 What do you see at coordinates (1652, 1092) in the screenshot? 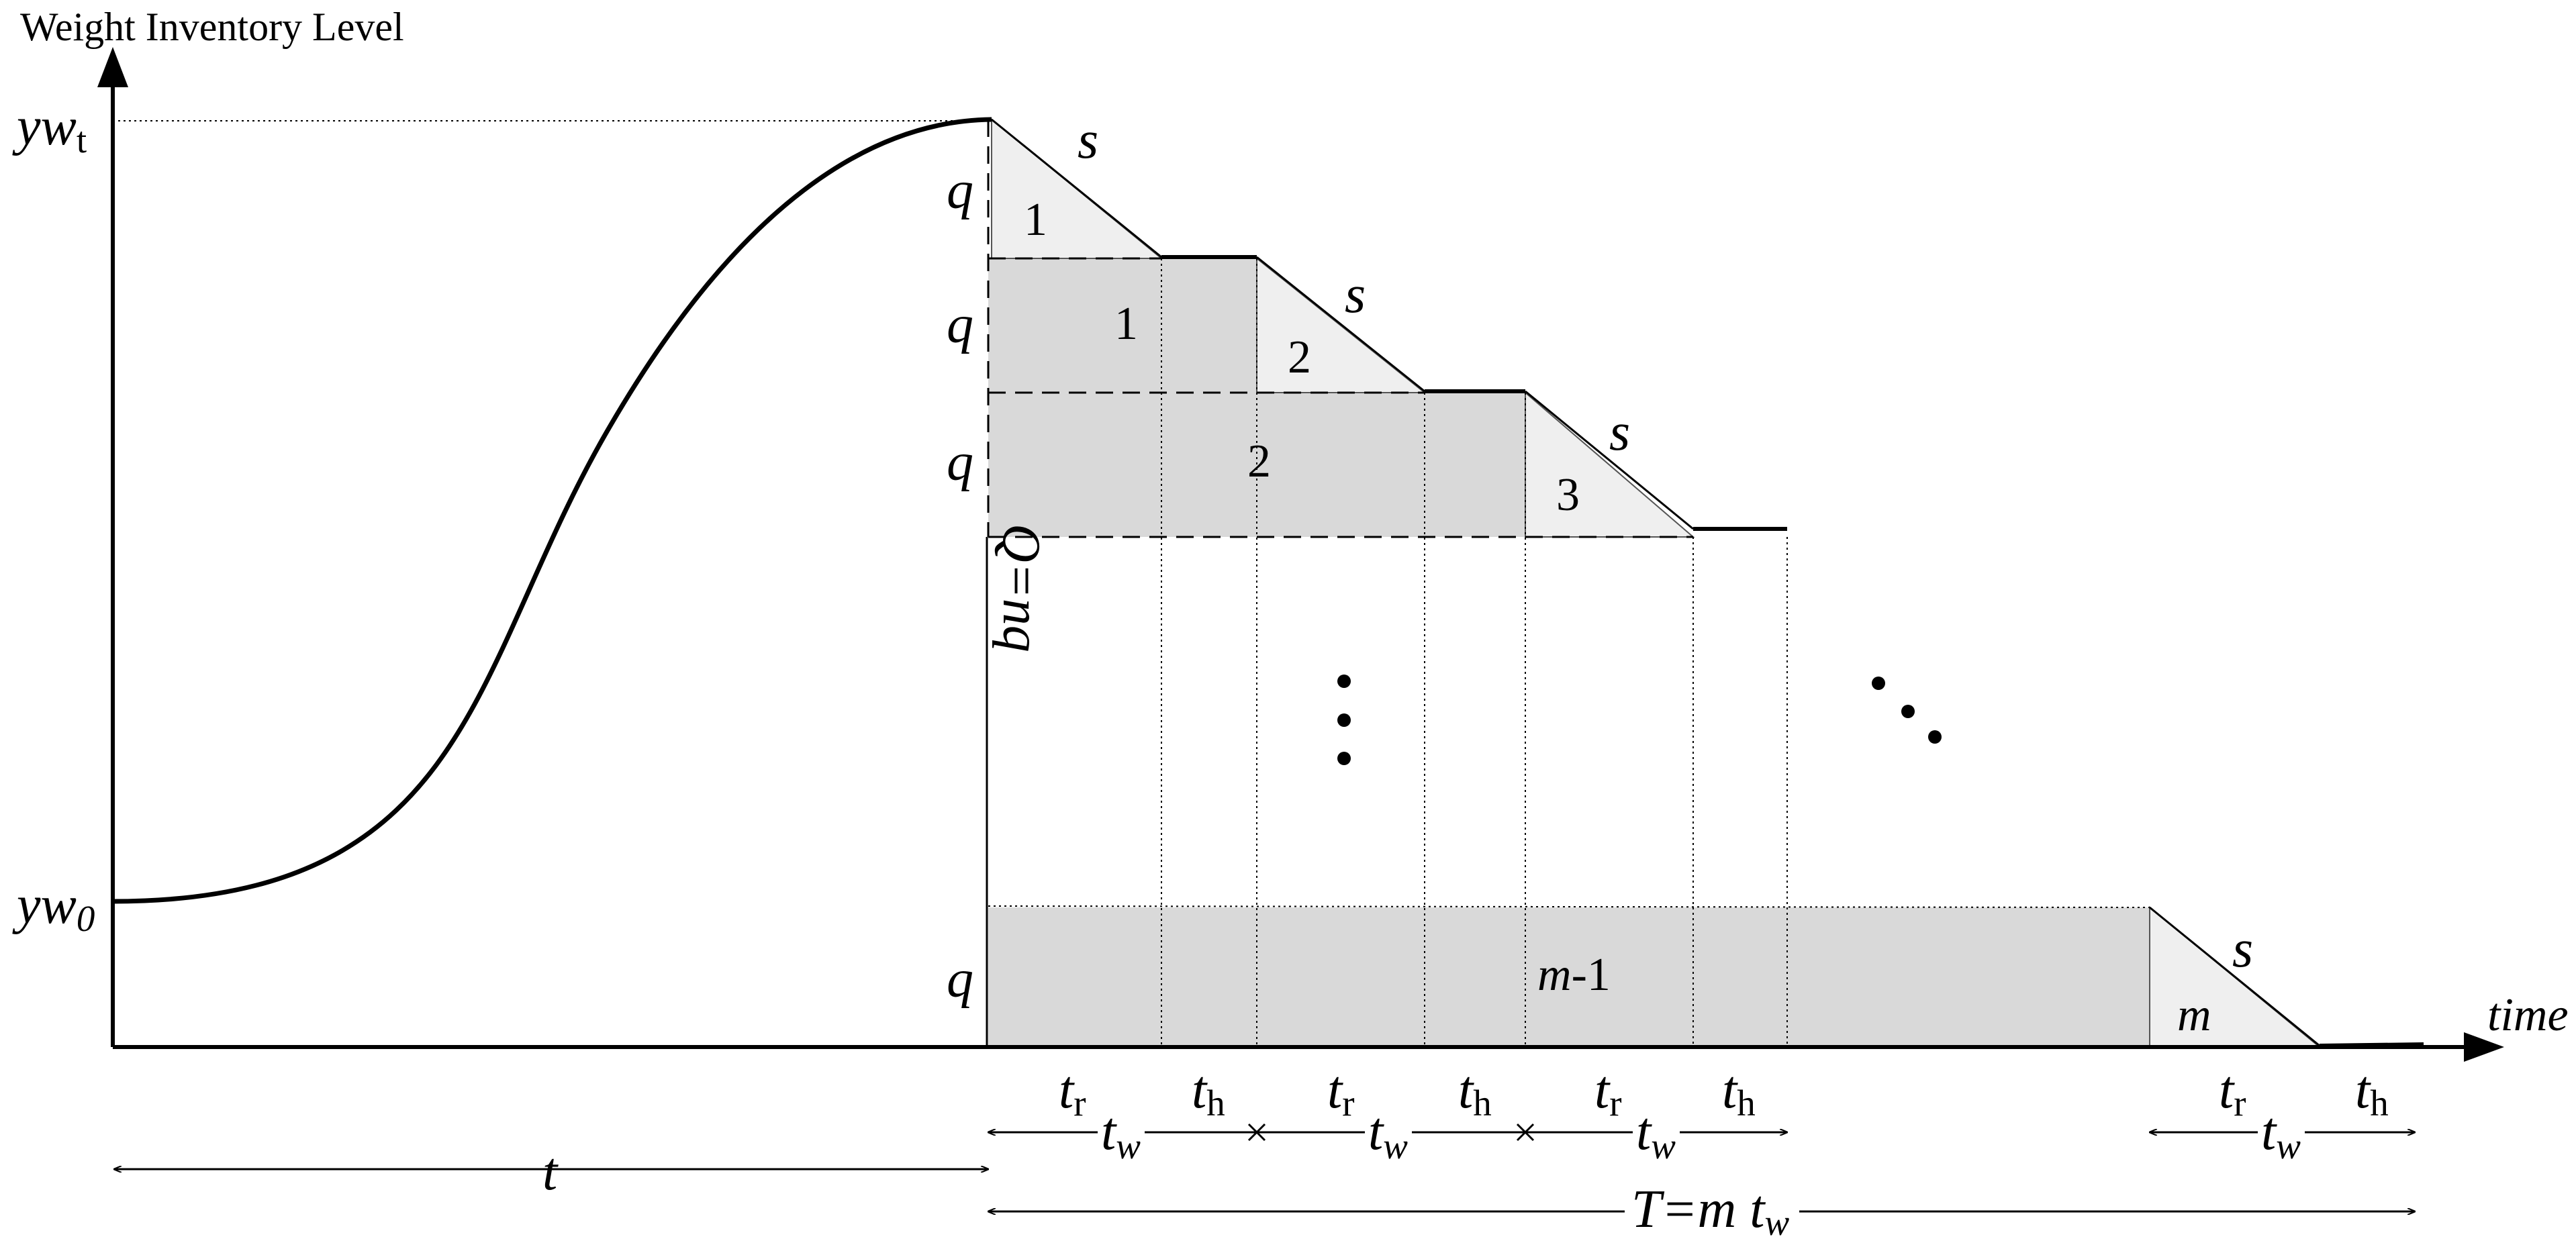
I see `tr-labels: tr tr tr tr` at bounding box center [1652, 1092].